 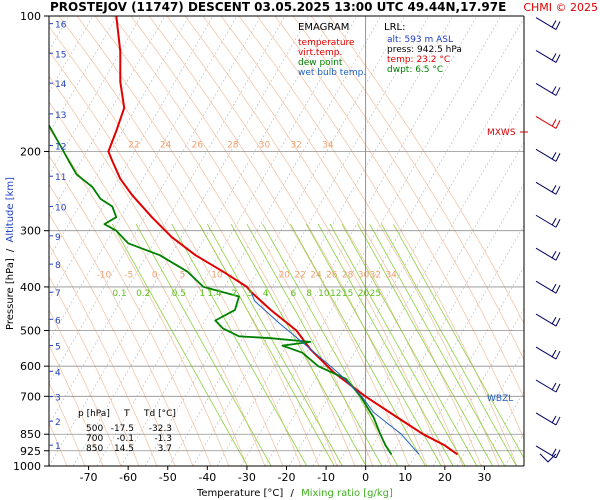 What do you see at coordinates (299, 275) in the screenshot?
I see `dry-adiabat-label: 22` at bounding box center [299, 275].